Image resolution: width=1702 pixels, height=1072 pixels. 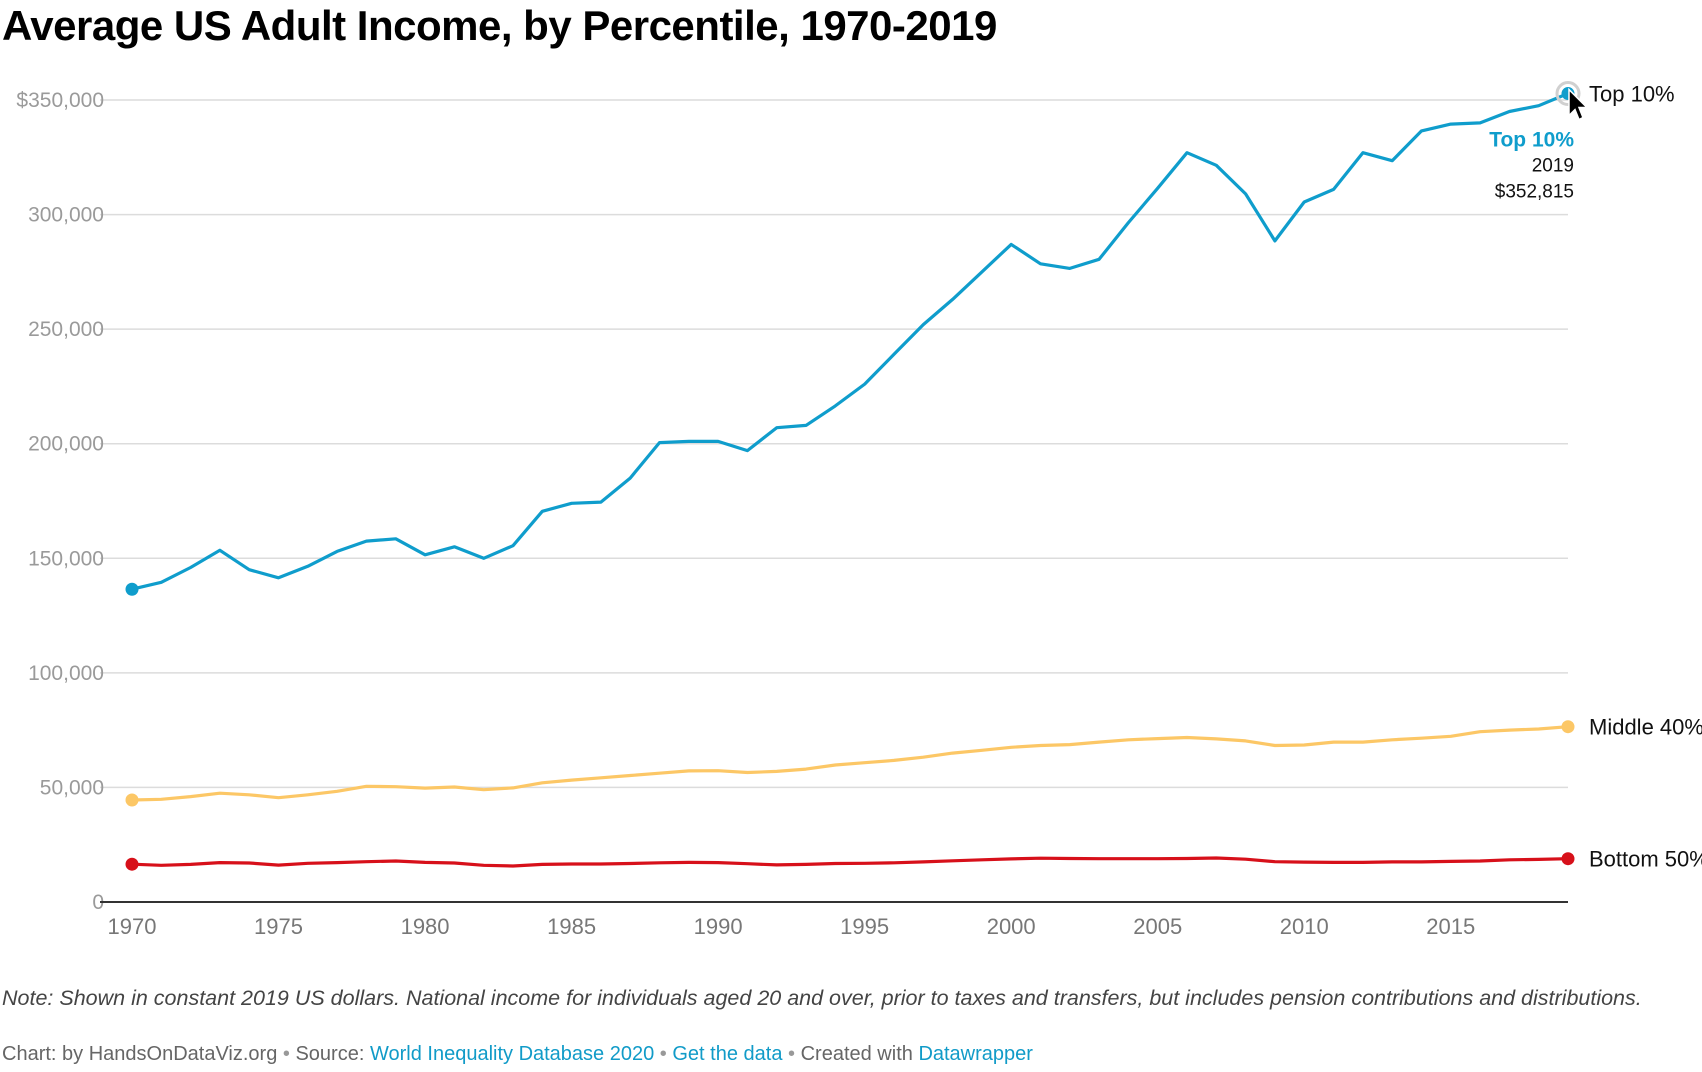 What do you see at coordinates (512, 1054) in the screenshot?
I see `source-link: World Inequality Database 2020` at bounding box center [512, 1054].